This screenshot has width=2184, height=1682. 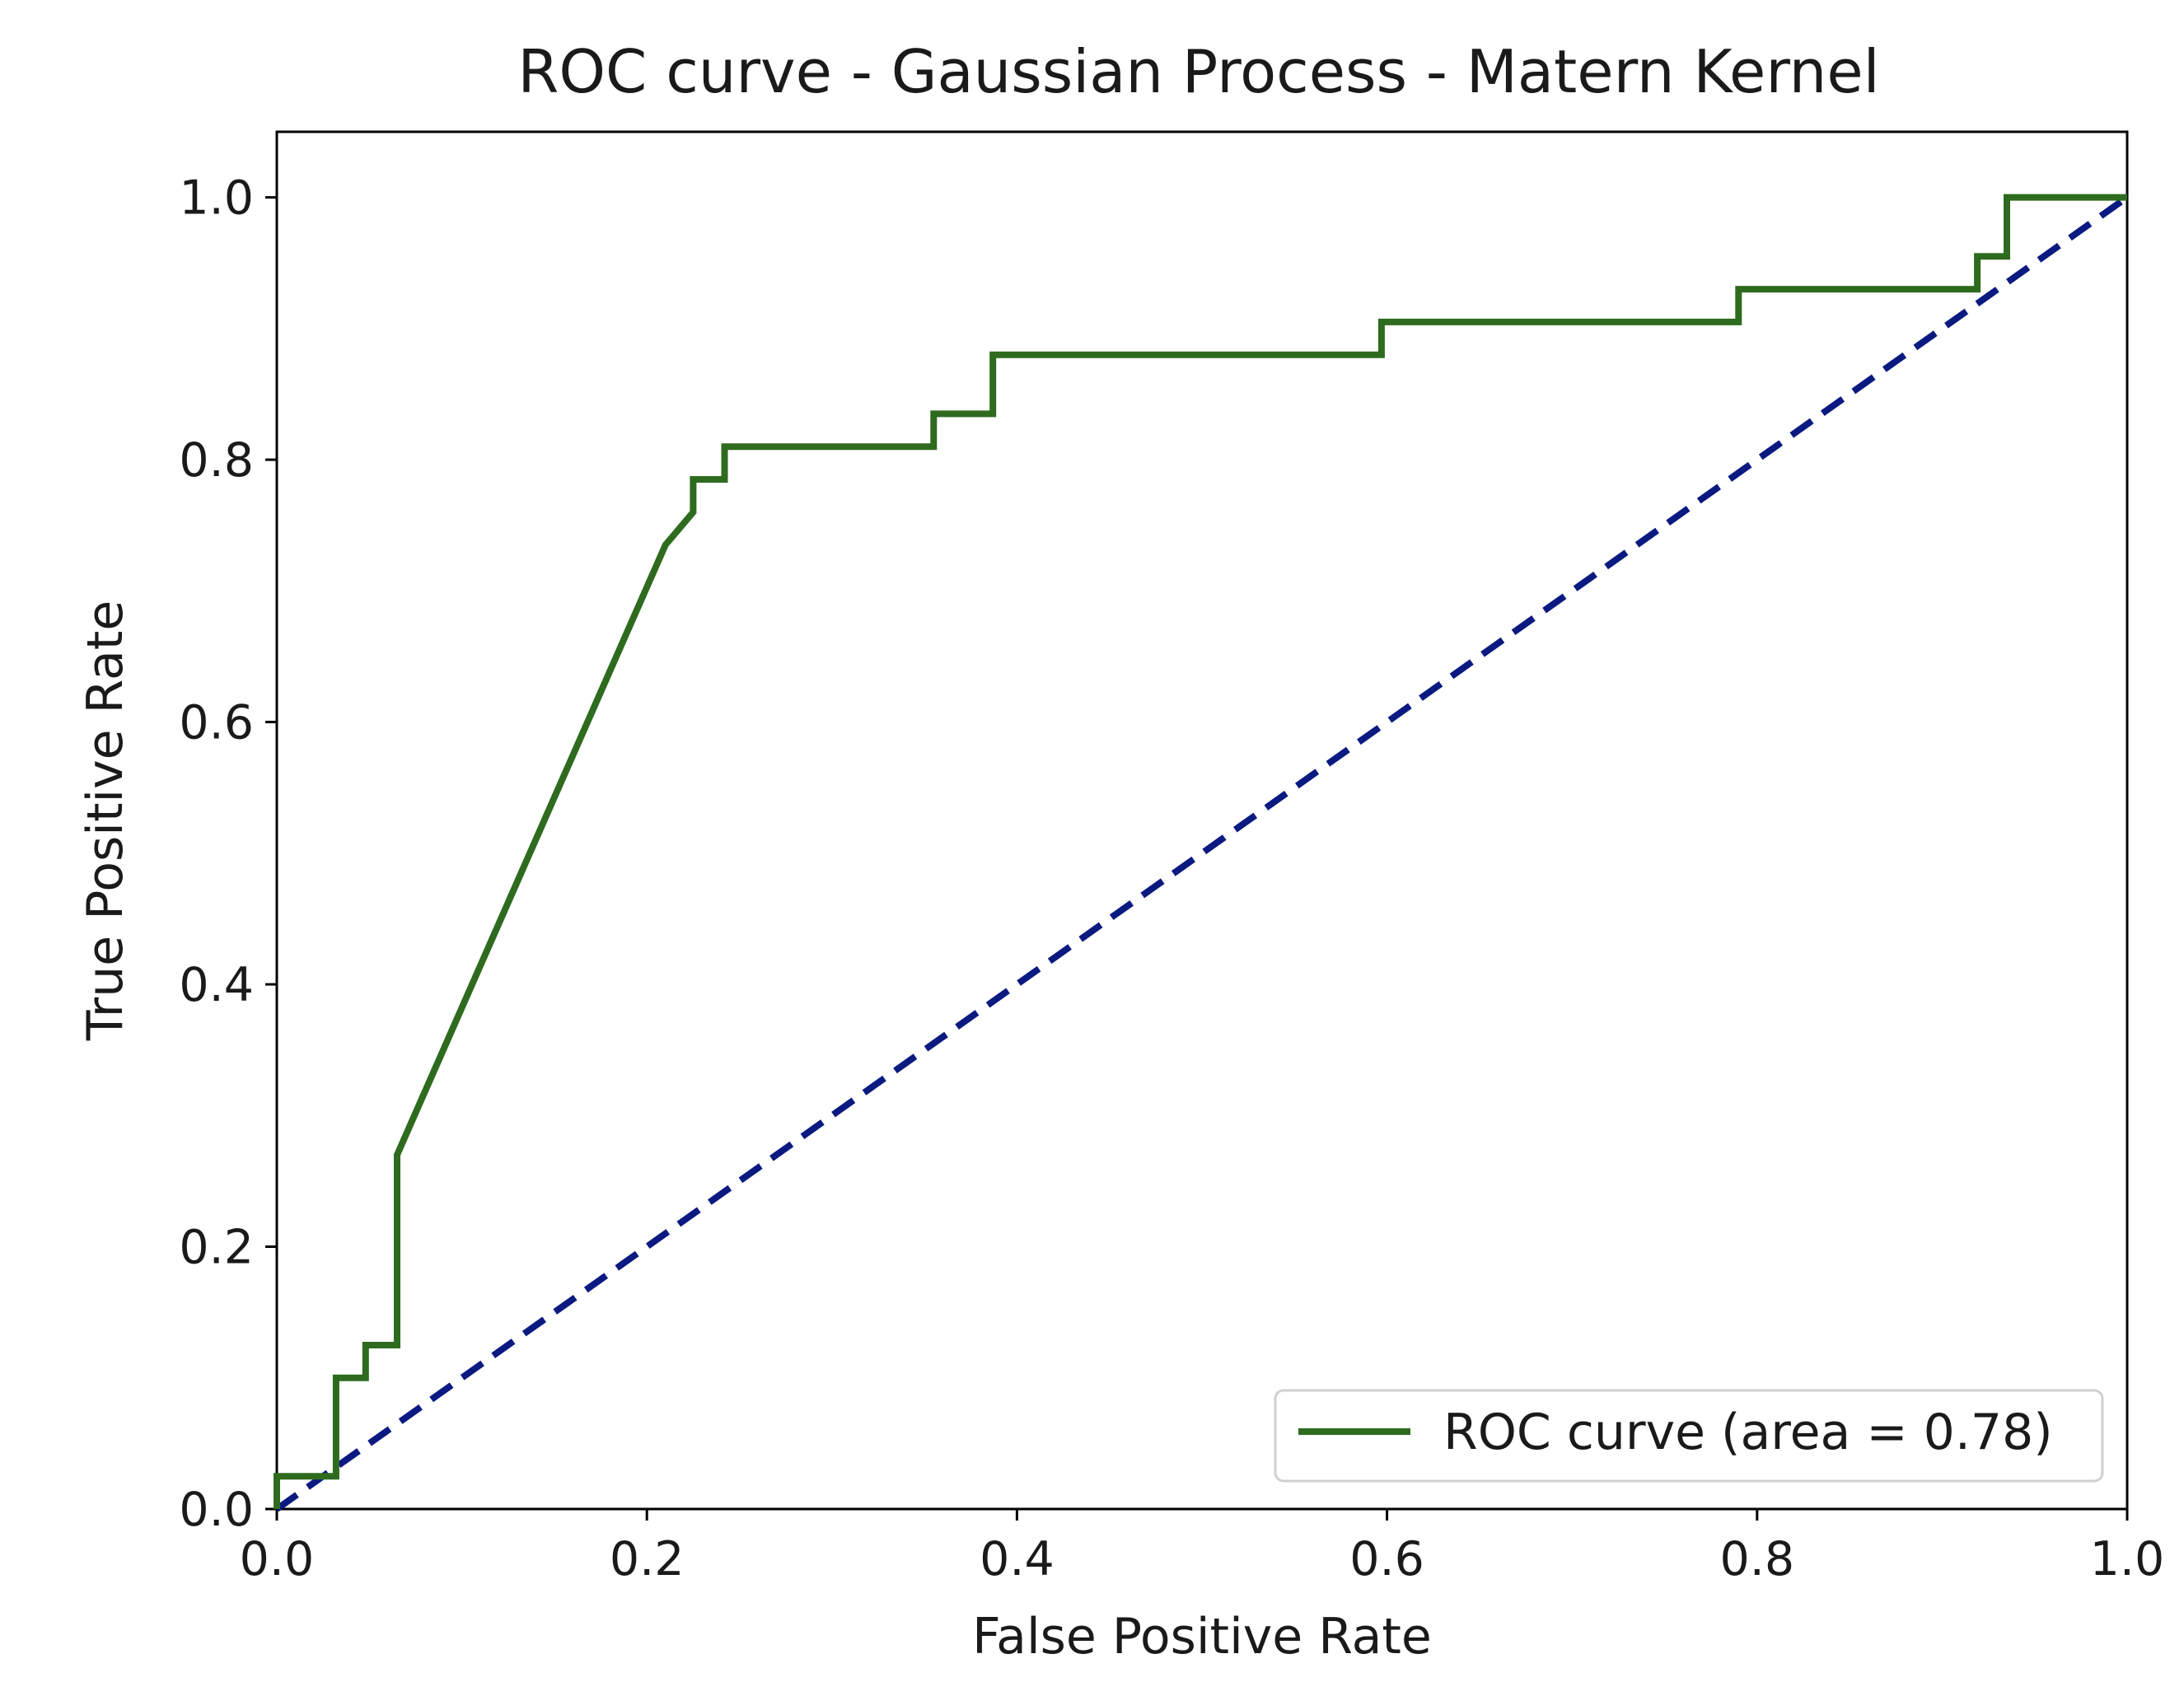 I want to click on x-tick-label: 0.8, so click(x=1756, y=1559).